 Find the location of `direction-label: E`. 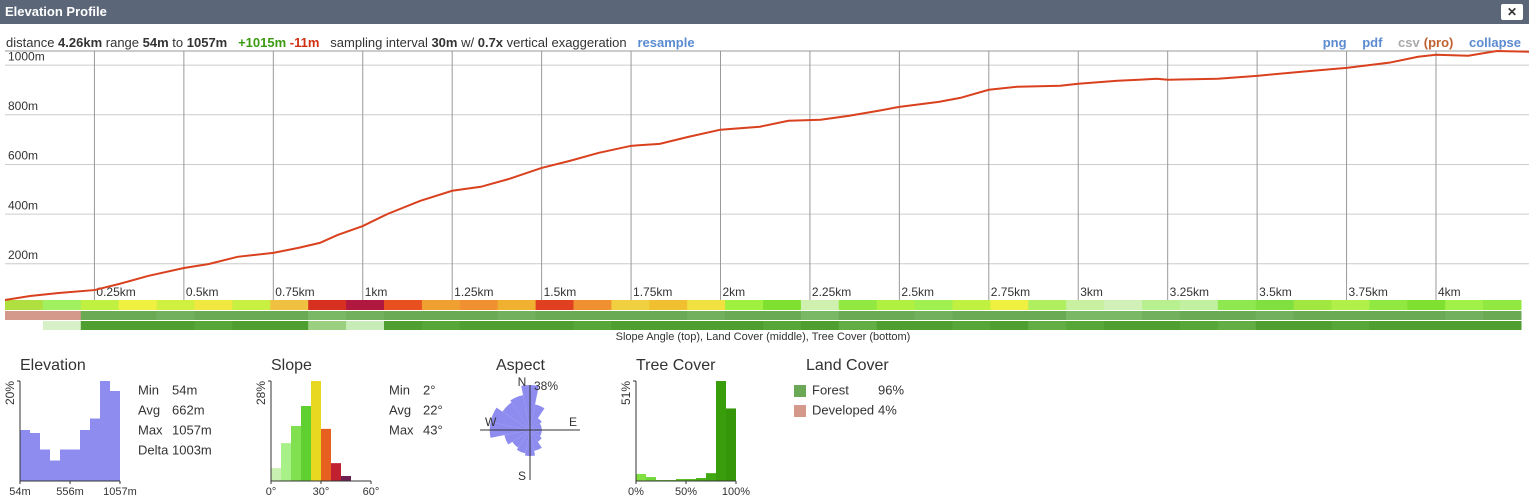

direction-label: E is located at coordinates (573, 422).